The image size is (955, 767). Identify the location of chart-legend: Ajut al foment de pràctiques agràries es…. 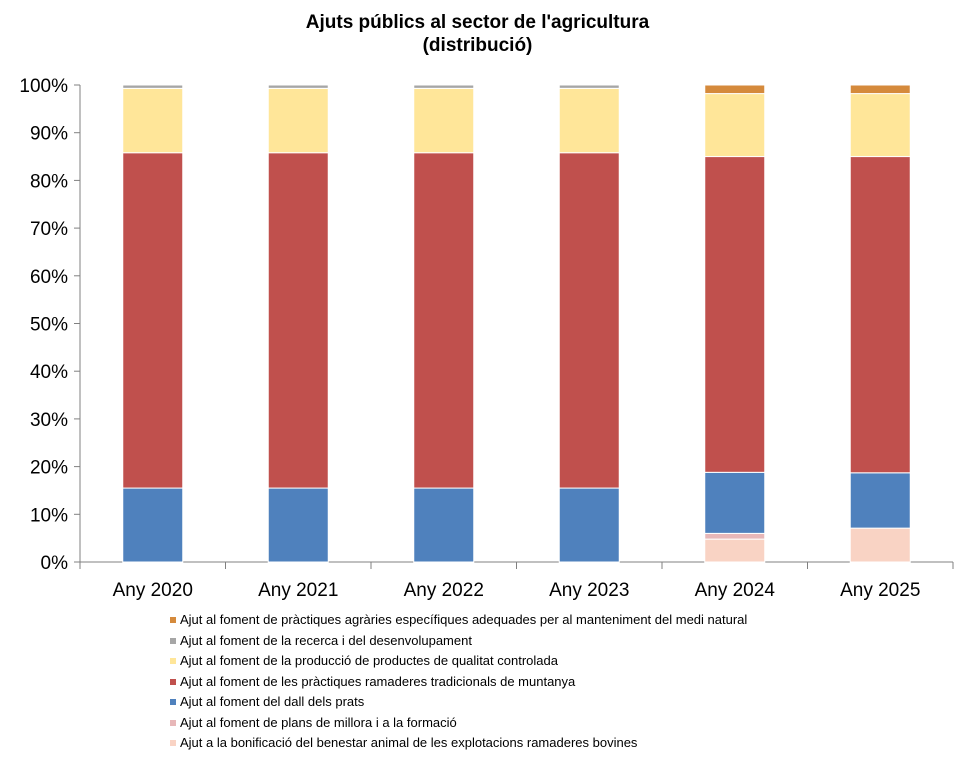
(458, 682).